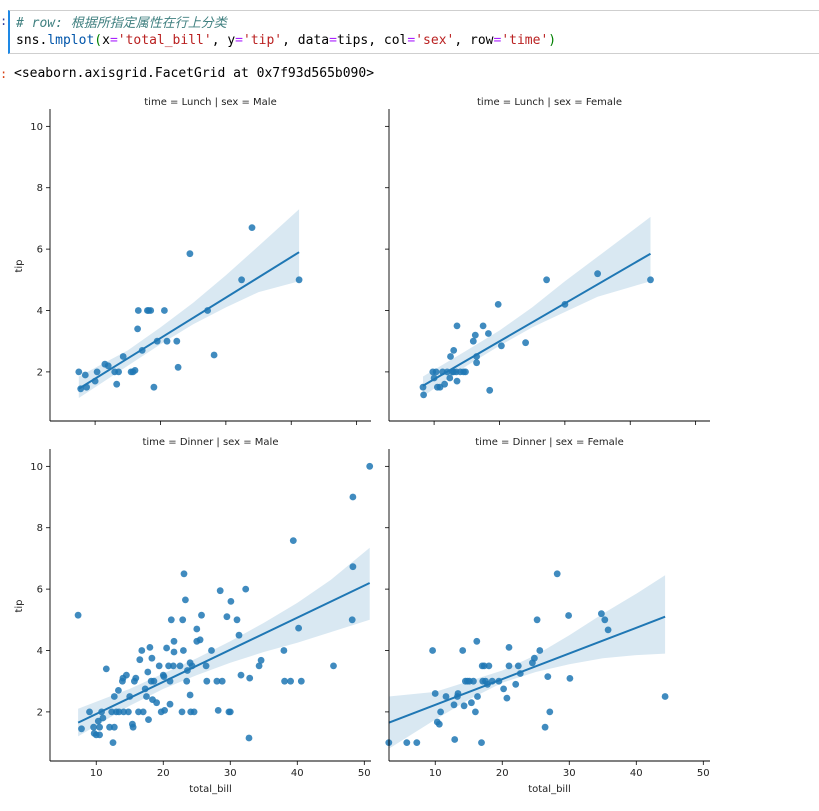 This screenshot has width=819, height=811. What do you see at coordinates (364, 773) in the screenshot?
I see `x-tick-label: 50` at bounding box center [364, 773].